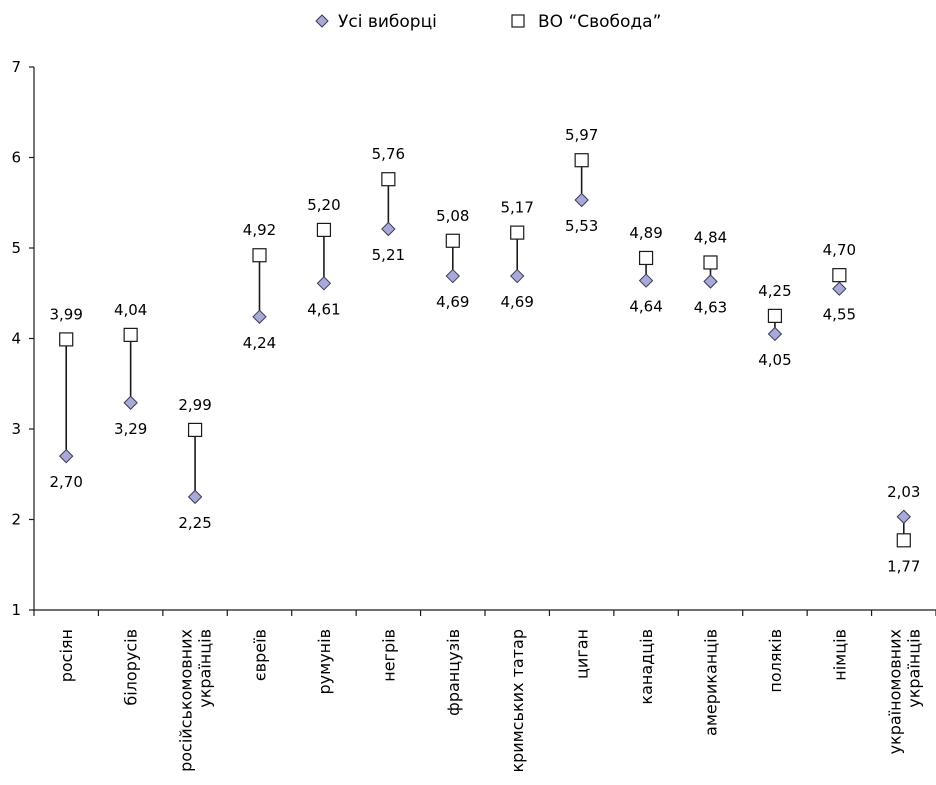  What do you see at coordinates (711, 682) in the screenshot?
I see `x-category-label: американців` at bounding box center [711, 682].